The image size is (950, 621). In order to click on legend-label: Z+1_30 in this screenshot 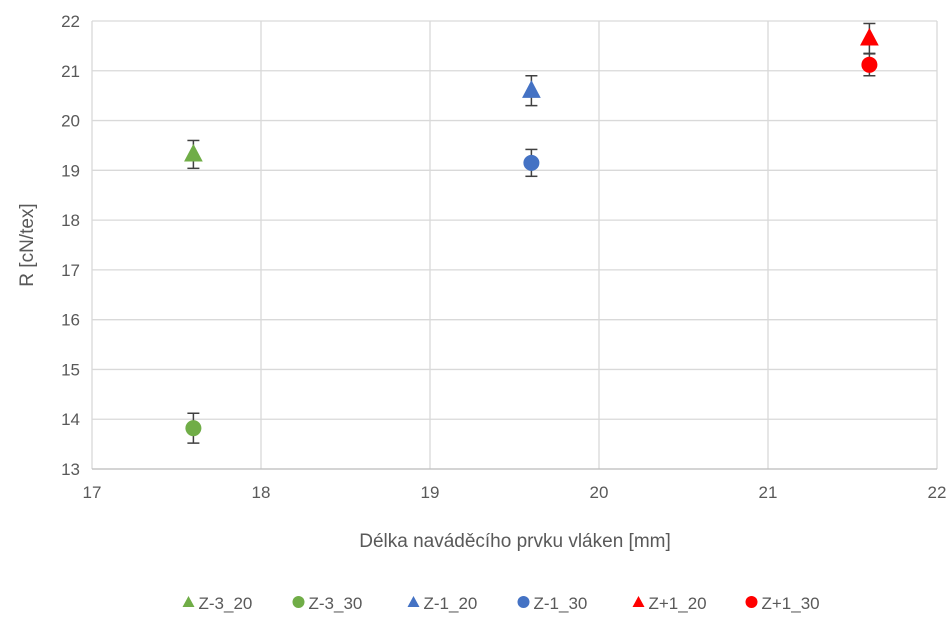, I will do `click(791, 603)`.